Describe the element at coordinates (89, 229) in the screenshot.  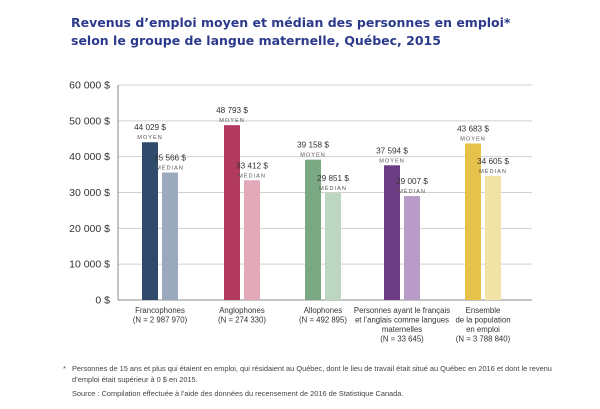
I see `y-tick-label: 20 000 $` at that location.